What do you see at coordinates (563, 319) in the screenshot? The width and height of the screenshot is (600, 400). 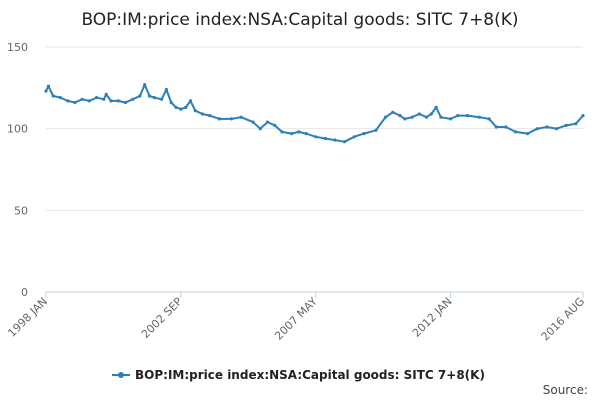 I see `x-tick-label: 2016 AUG` at bounding box center [563, 319].